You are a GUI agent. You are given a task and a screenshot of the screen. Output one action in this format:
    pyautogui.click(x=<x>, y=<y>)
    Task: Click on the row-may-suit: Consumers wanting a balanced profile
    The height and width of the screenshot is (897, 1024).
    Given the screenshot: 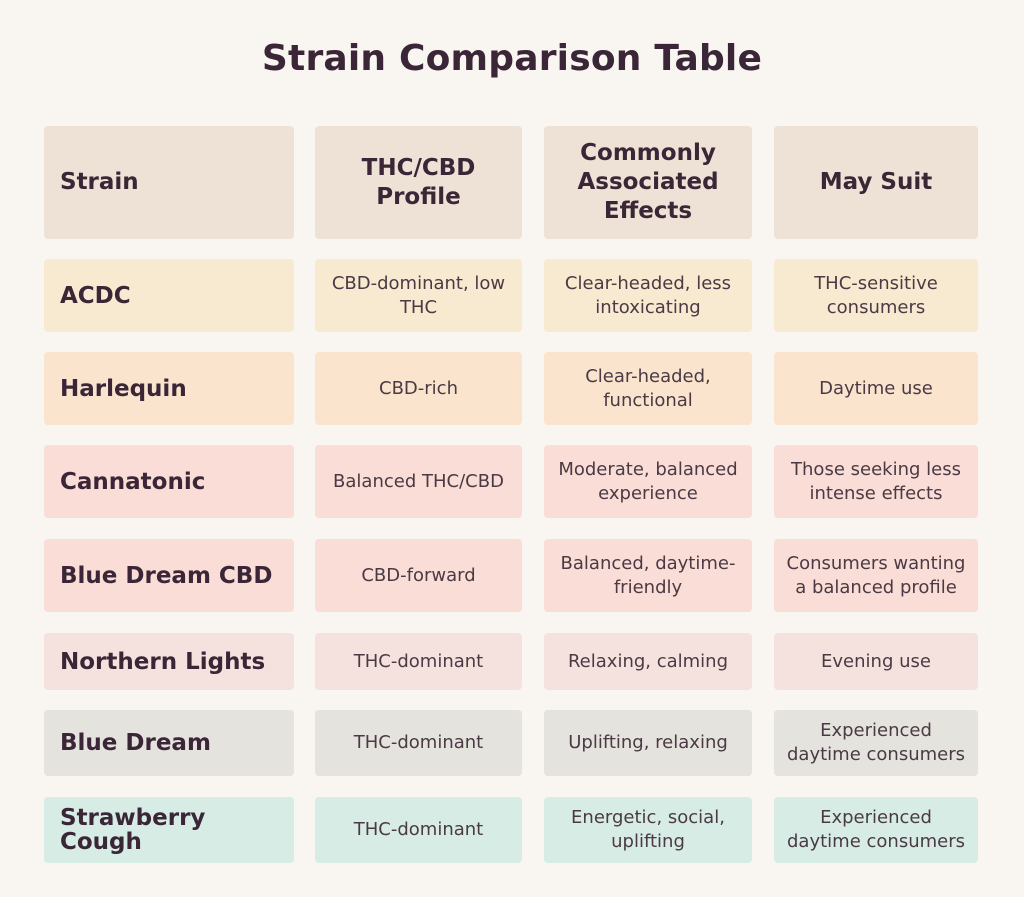 What is the action you would take?
    pyautogui.click(x=876, y=575)
    